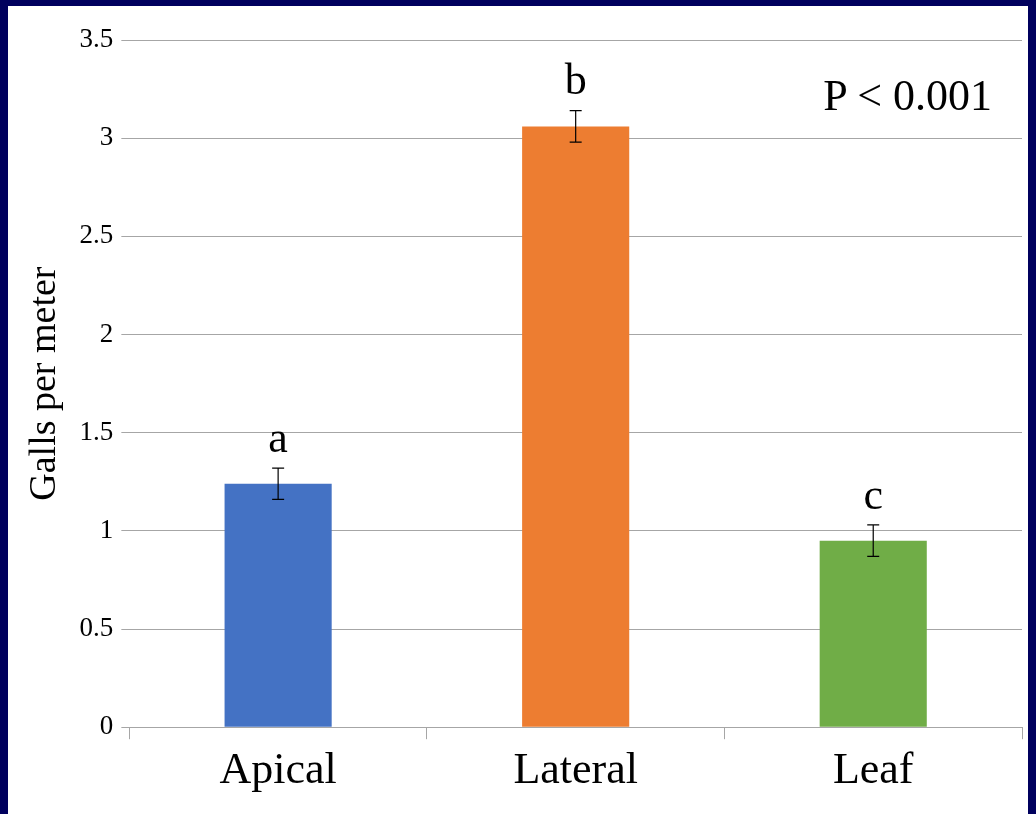 Image resolution: width=1036 pixels, height=814 pixels. I want to click on y-tick-label: 0, so click(106, 725).